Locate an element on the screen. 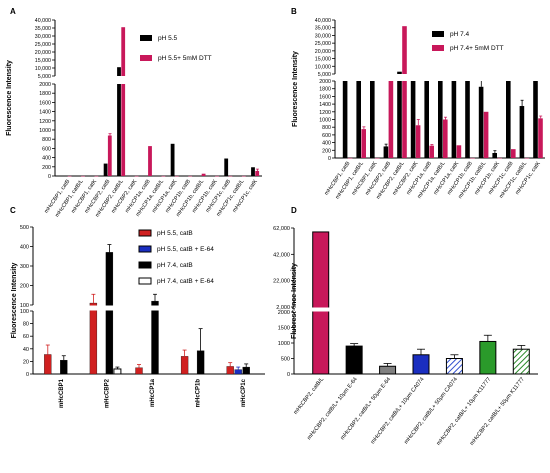  x-tick-label: mHcCP1c is located at coordinates (244, 392).